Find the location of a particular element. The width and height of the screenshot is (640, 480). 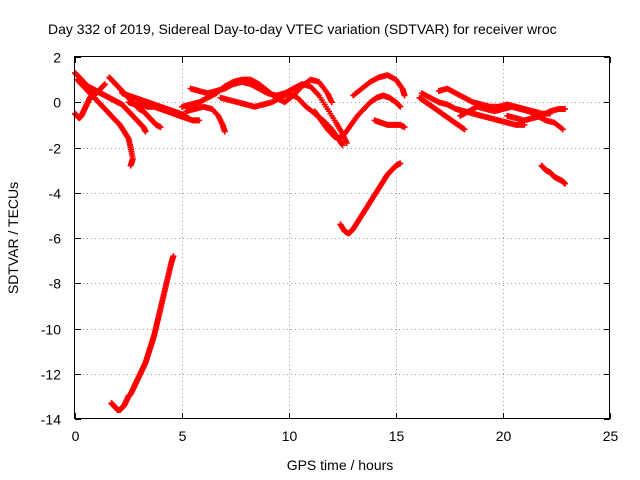

y-tick-label: -14 is located at coordinates (51, 420).